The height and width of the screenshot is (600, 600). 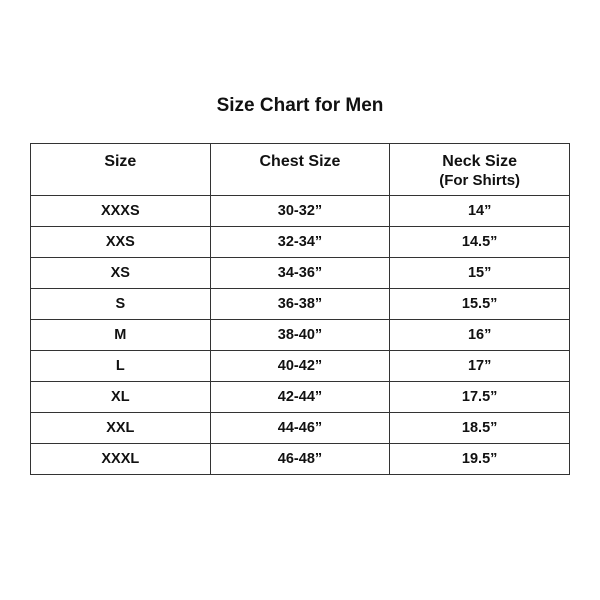 I want to click on cell-chest: 30-32”, so click(x=300, y=211).